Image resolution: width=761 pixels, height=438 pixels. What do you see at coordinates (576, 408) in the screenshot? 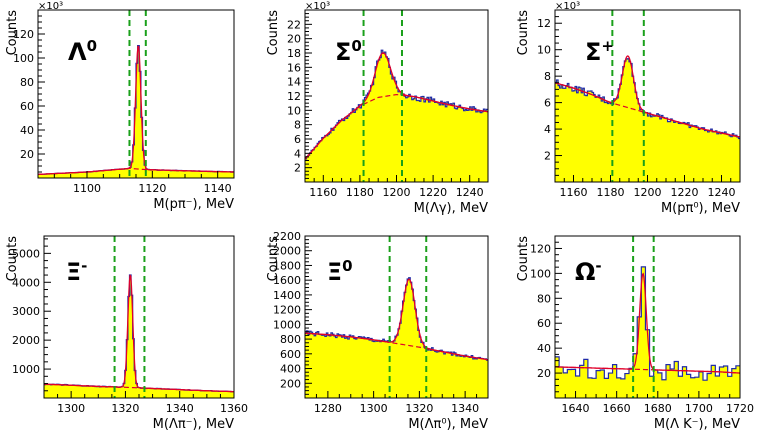
I see `x-tick-label: 1640` at bounding box center [576, 408].